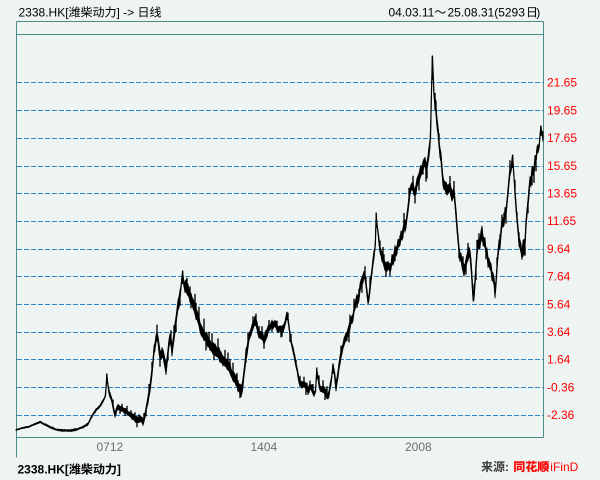 The image size is (600, 480). What do you see at coordinates (110, 447) in the screenshot?
I see `svg-text: 0712` at bounding box center [110, 447].